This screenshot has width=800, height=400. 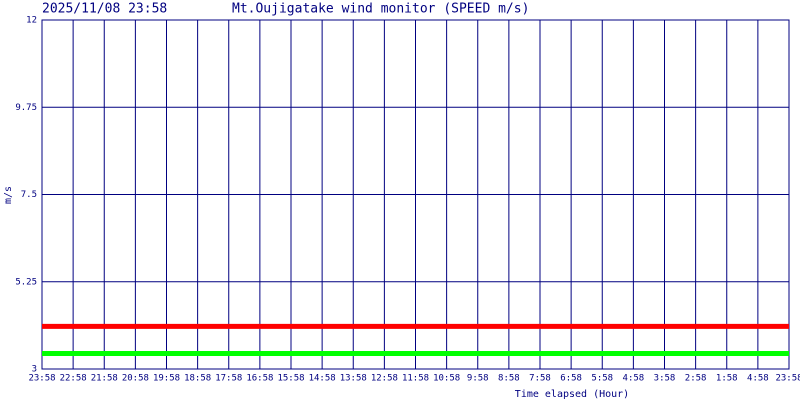 I want to click on timestamp: 2025/11/08 23:58, so click(x=104, y=9).